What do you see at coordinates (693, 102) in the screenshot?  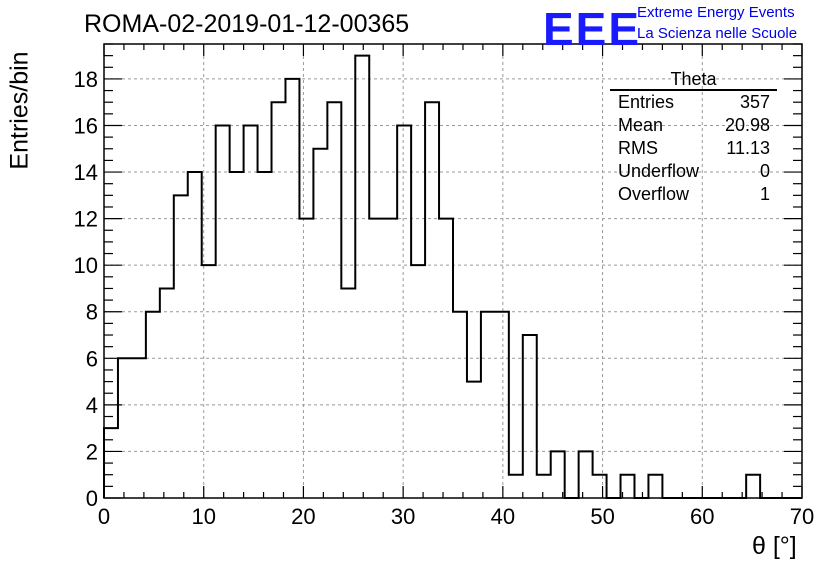 I see `stats-row-entries: Entries 357` at bounding box center [693, 102].